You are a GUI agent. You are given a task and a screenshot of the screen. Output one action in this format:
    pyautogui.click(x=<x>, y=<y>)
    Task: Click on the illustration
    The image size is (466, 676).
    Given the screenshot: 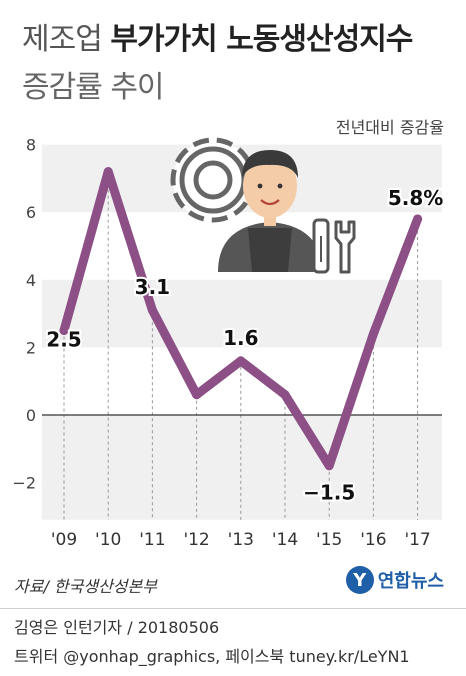 What is the action you would take?
    pyautogui.click(x=263, y=205)
    